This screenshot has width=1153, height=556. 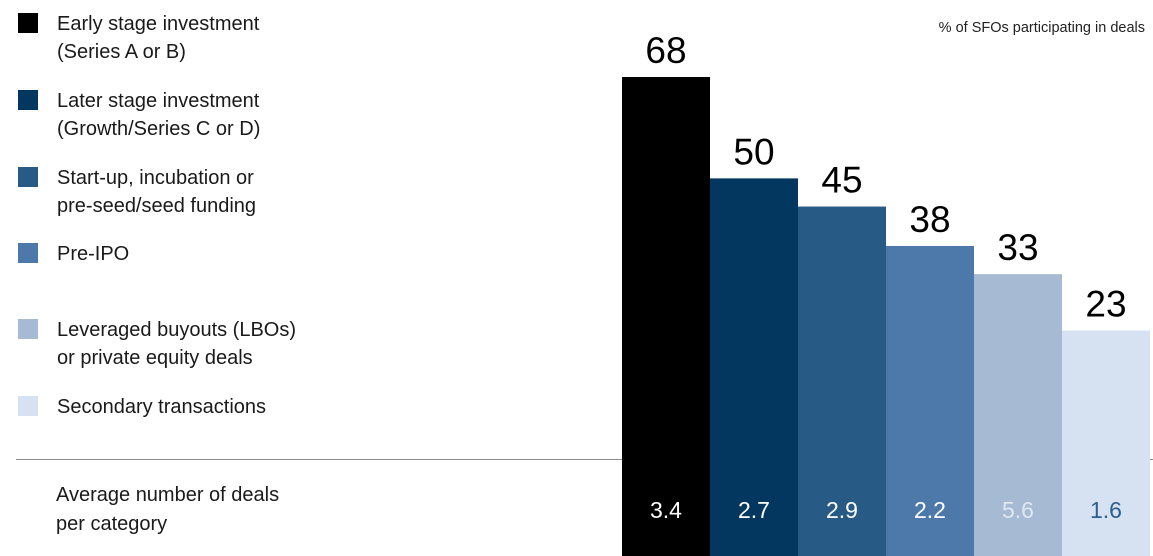 I want to click on legend-label: Early stage investment (Series A or B), so click(x=158, y=38).